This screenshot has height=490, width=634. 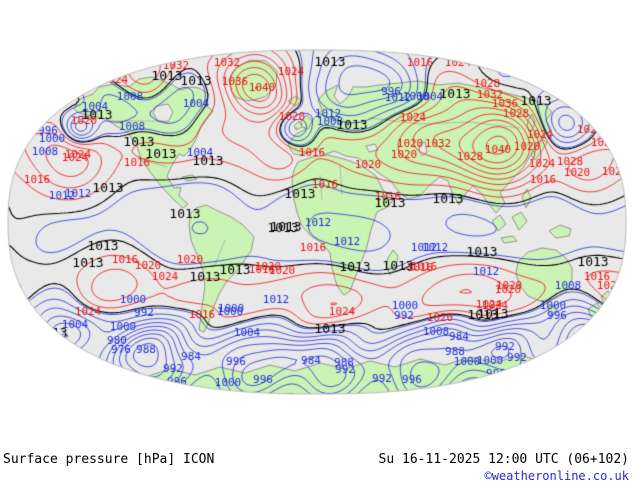 What do you see at coordinates (503, 459) in the screenshot?
I see `map-valid-time: Su 16-11-2025 12:00 UTC (06+102)` at bounding box center [503, 459].